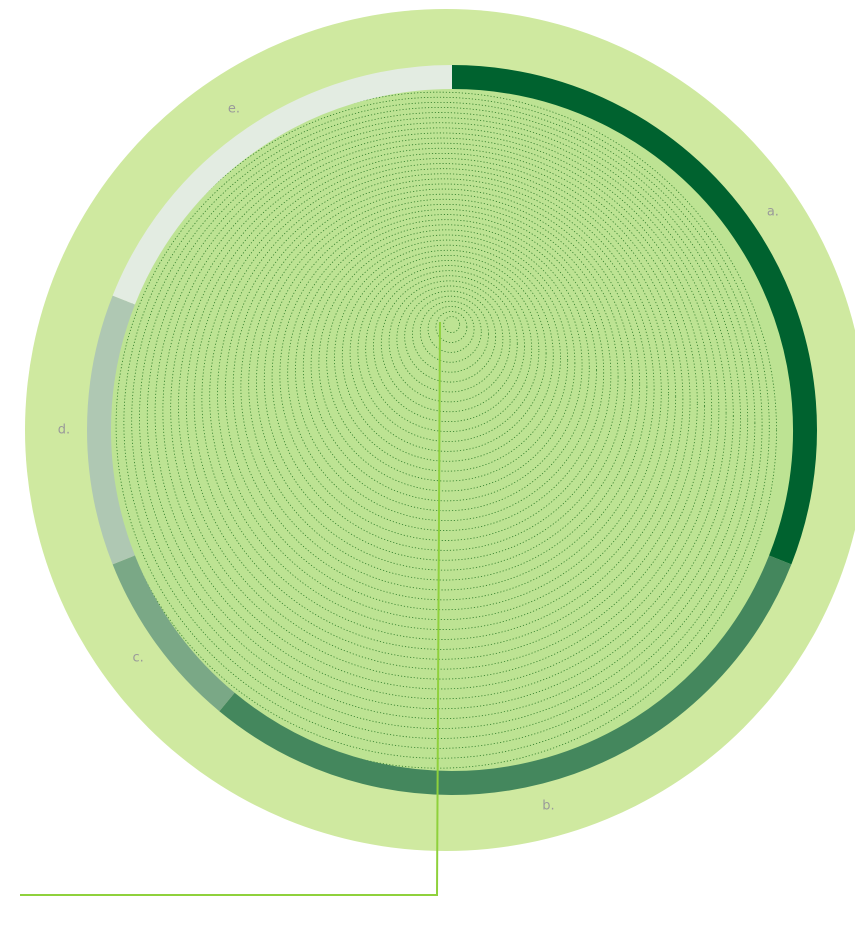 Image resolution: width=855 pixels, height=926 pixels. I want to click on segment-label: b., so click(548, 805).